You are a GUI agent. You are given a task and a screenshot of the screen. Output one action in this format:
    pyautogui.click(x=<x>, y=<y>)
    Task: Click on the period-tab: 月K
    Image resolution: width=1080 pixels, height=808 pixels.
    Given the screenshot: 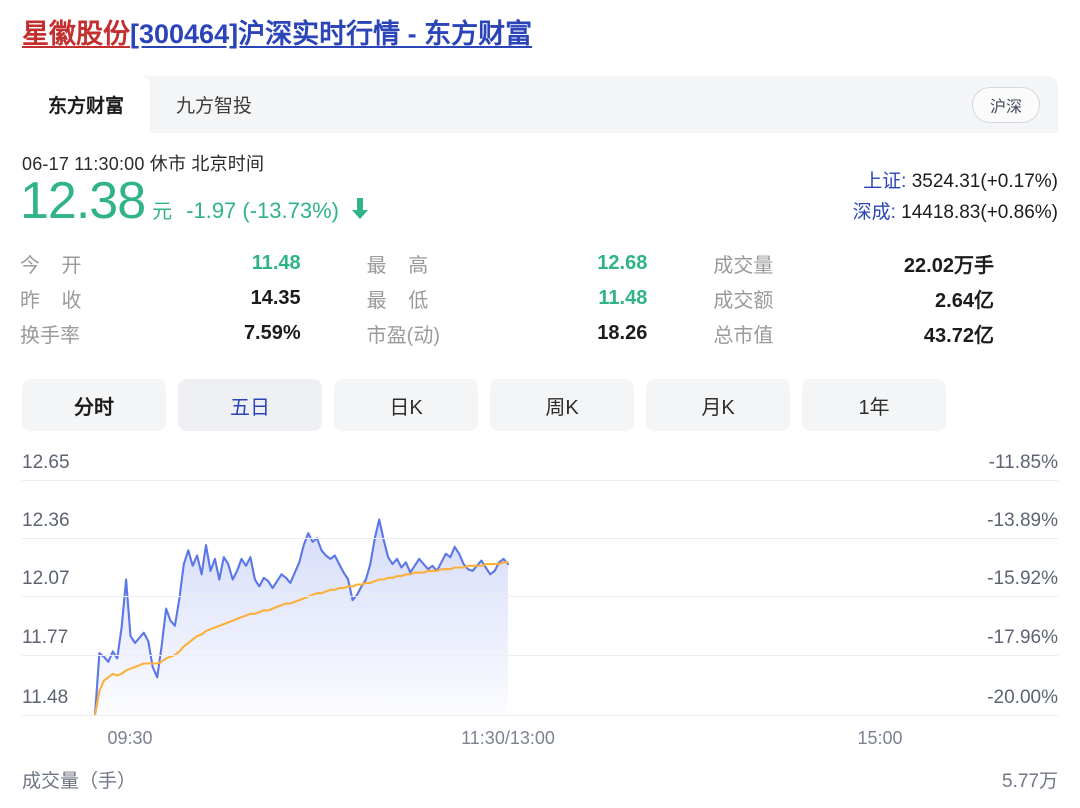 What is the action you would take?
    pyautogui.click(x=718, y=405)
    